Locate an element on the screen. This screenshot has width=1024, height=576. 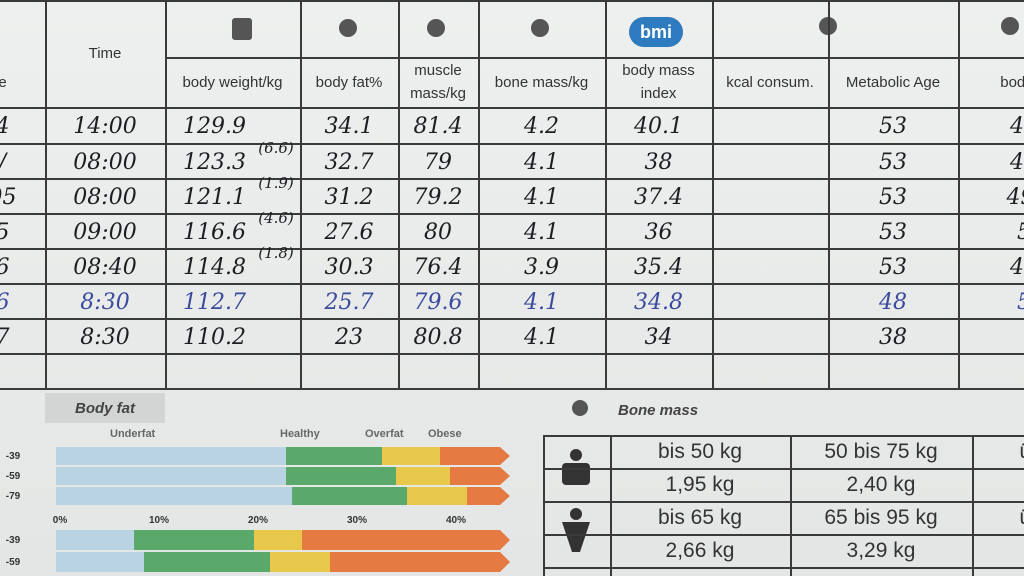
body-fat-bars is located at coordinates (283, 509).